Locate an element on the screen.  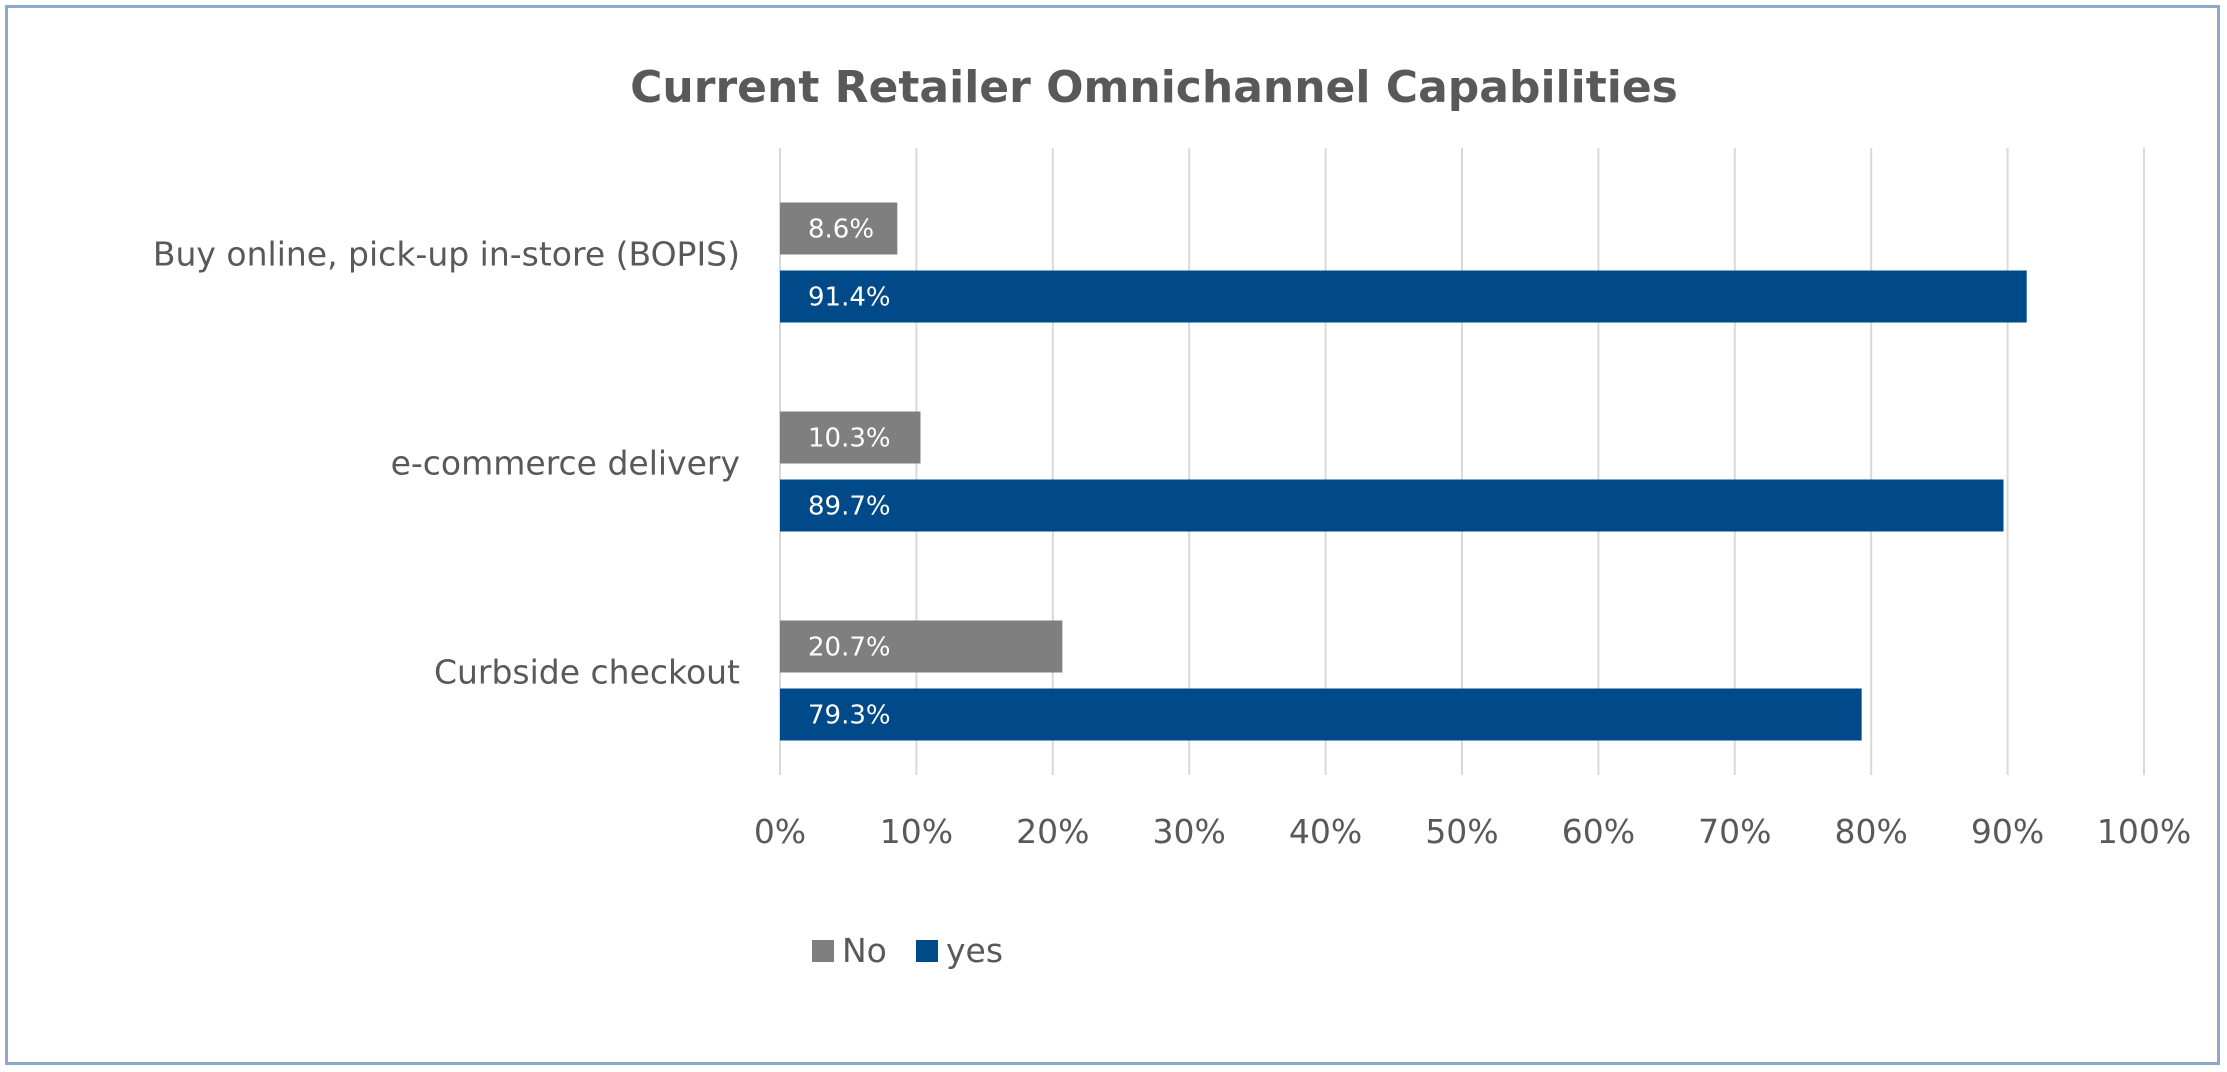
x-tick-label: 0% is located at coordinates (780, 831).